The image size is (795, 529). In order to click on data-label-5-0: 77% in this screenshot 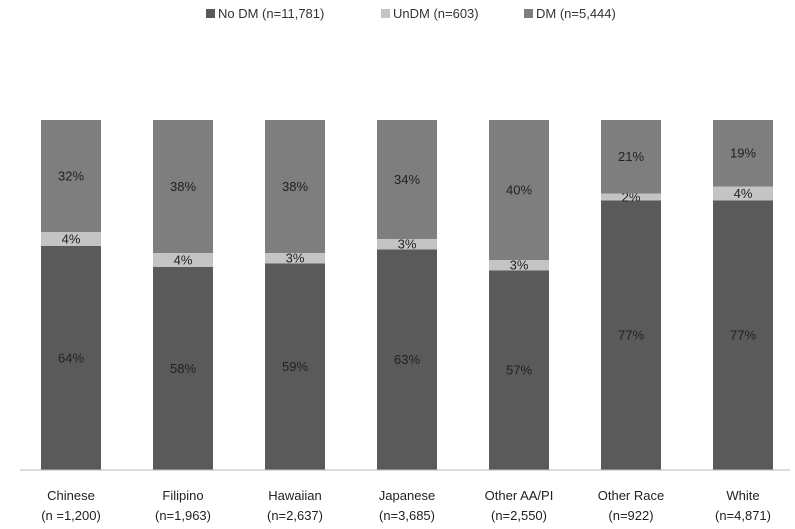, I will do `click(631, 335)`.